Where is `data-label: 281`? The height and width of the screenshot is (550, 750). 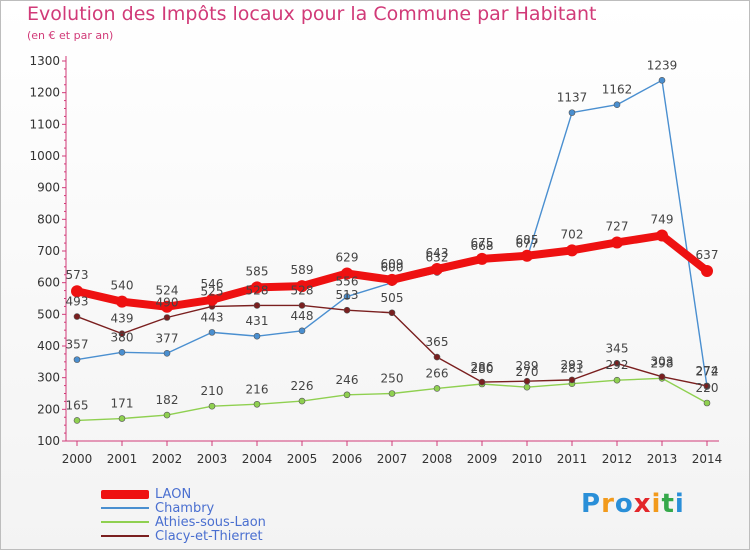 data-label: 281 is located at coordinates (572, 369).